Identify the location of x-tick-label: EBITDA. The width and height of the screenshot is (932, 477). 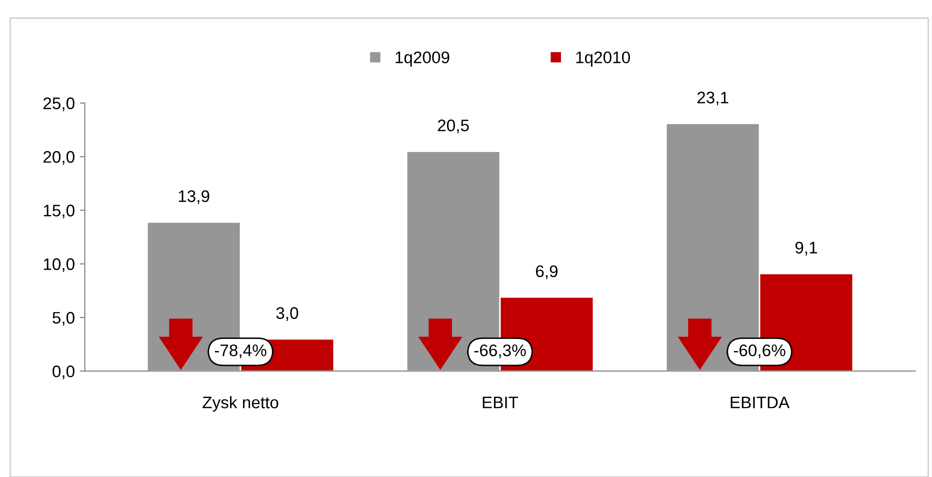
(760, 402).